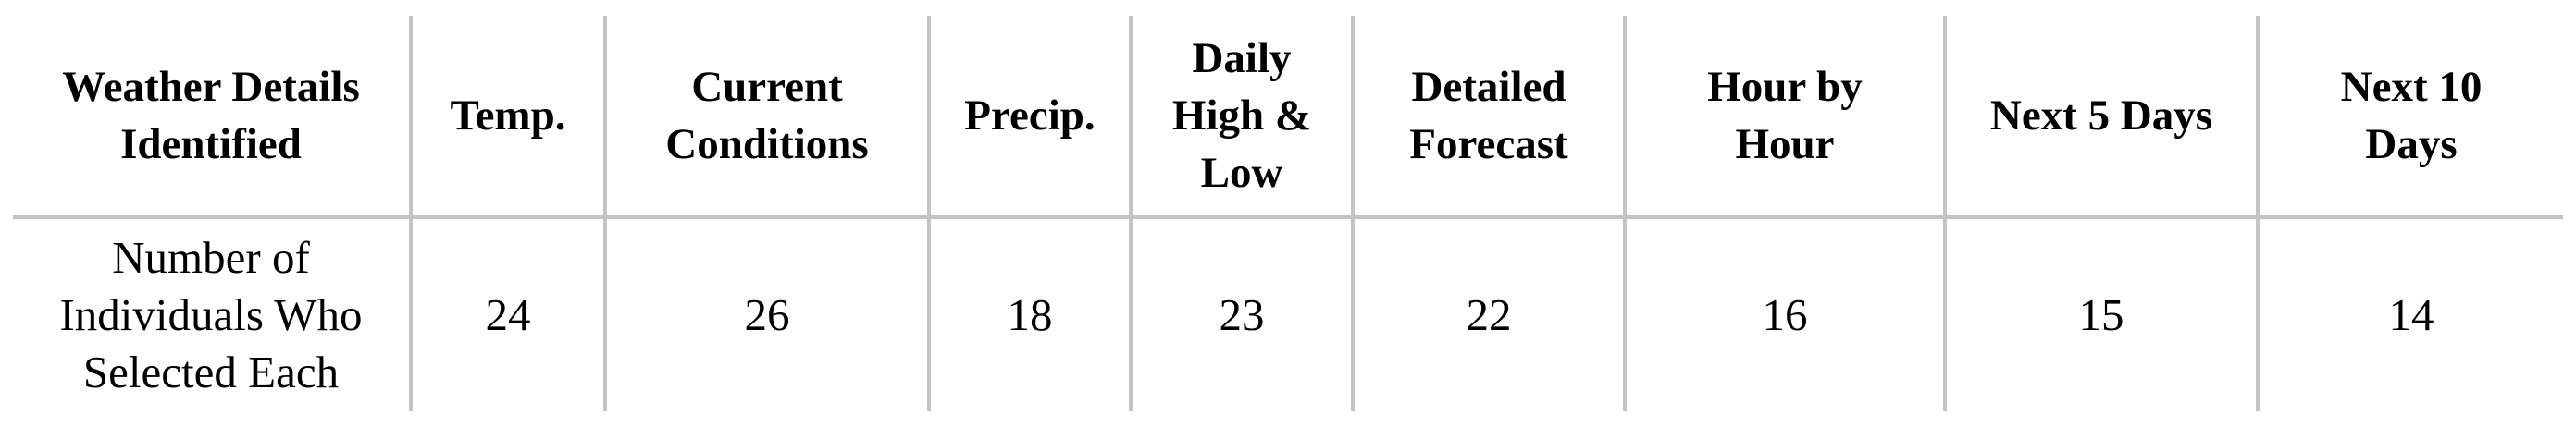  Describe the element at coordinates (1241, 314) in the screenshot. I see `cell-daily-high-low: 23` at that location.